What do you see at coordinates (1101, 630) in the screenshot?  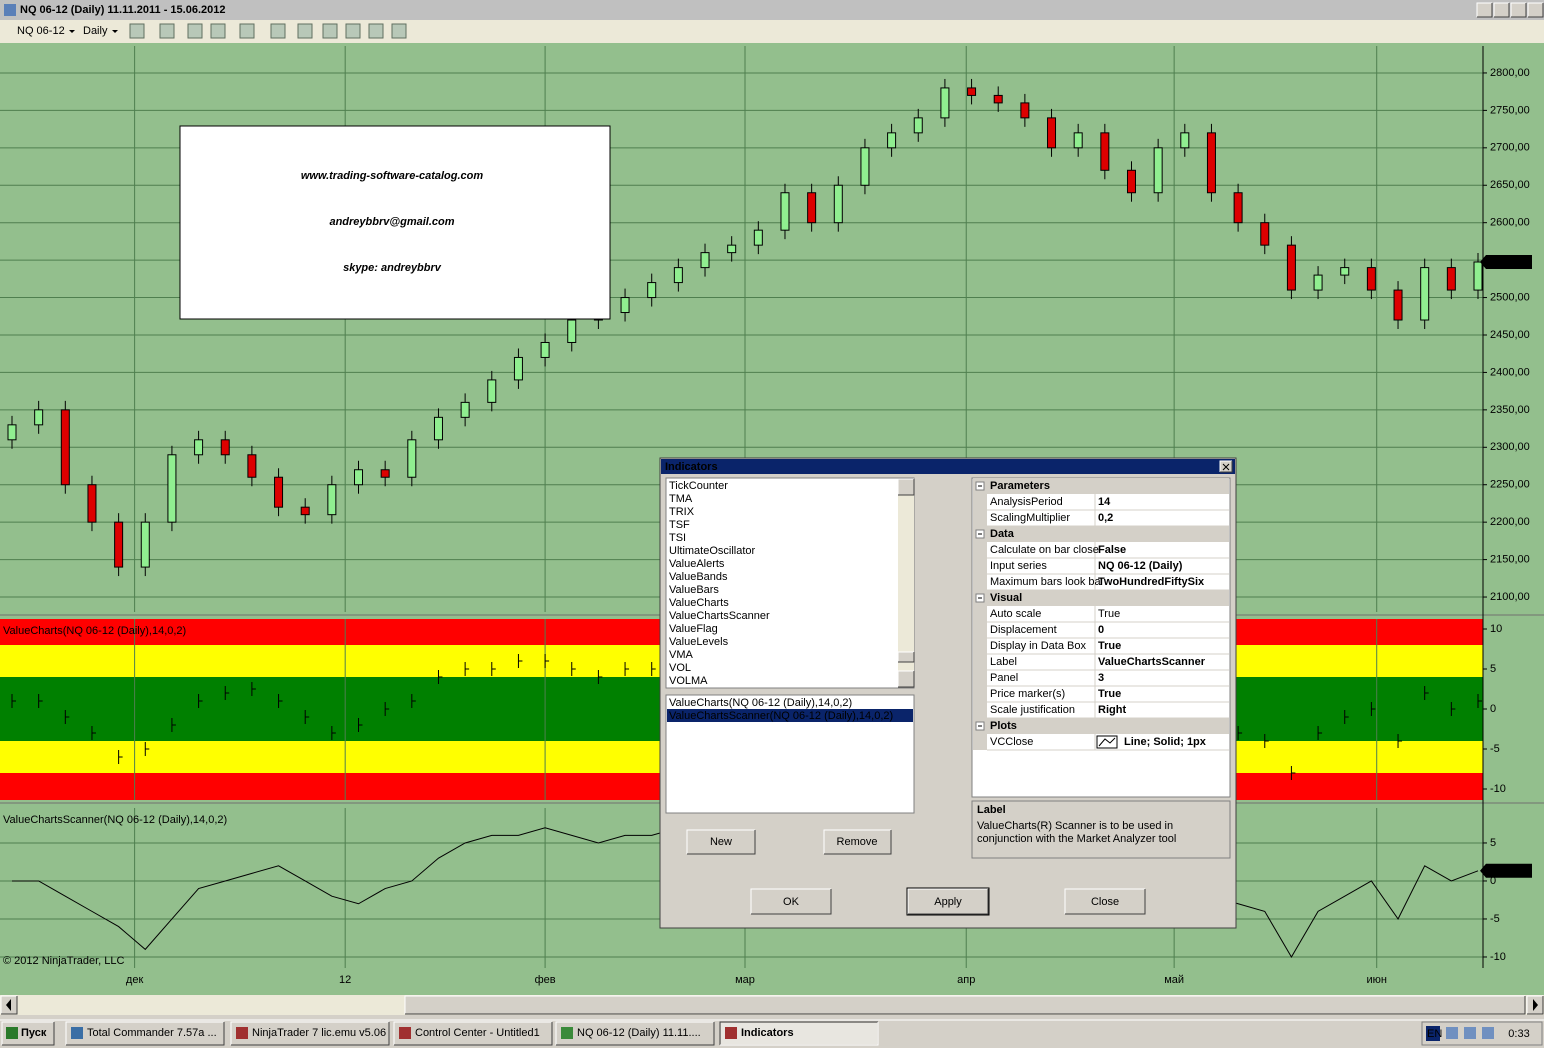 I see `property-value: 0` at bounding box center [1101, 630].